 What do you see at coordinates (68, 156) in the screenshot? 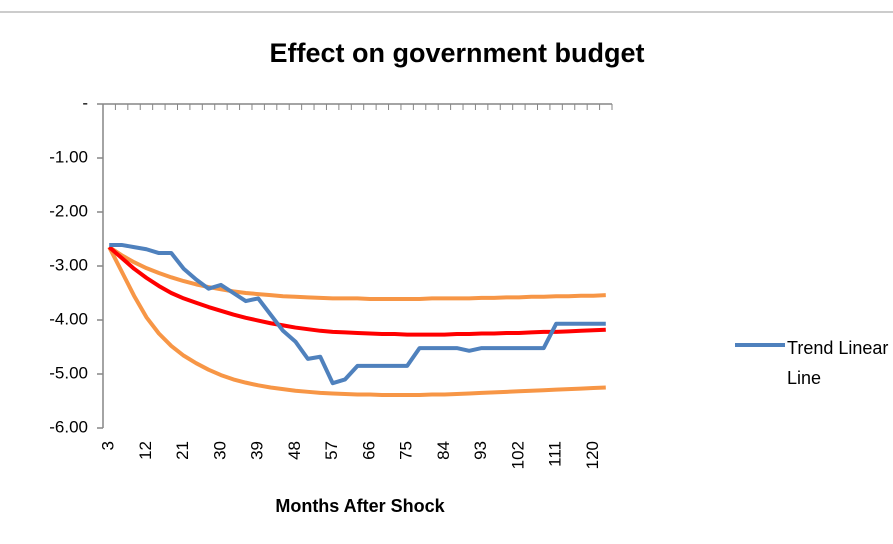
I see `y-tick-label: -1.00` at bounding box center [68, 156].